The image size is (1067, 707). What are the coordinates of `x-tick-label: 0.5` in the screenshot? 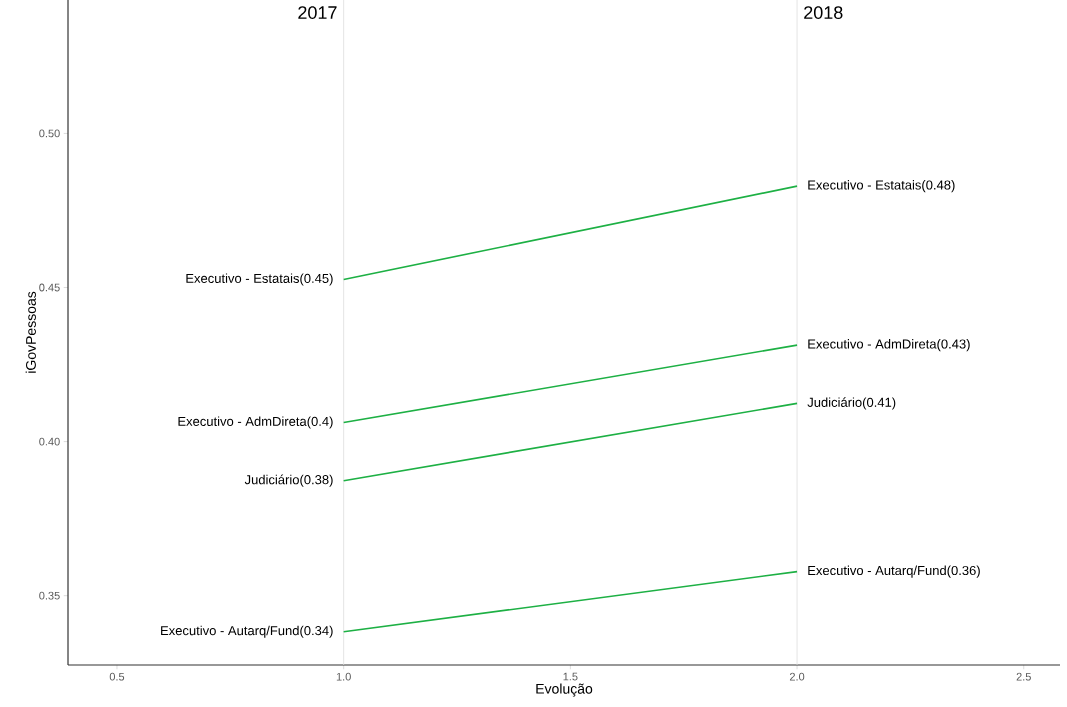 It's located at (117, 676).